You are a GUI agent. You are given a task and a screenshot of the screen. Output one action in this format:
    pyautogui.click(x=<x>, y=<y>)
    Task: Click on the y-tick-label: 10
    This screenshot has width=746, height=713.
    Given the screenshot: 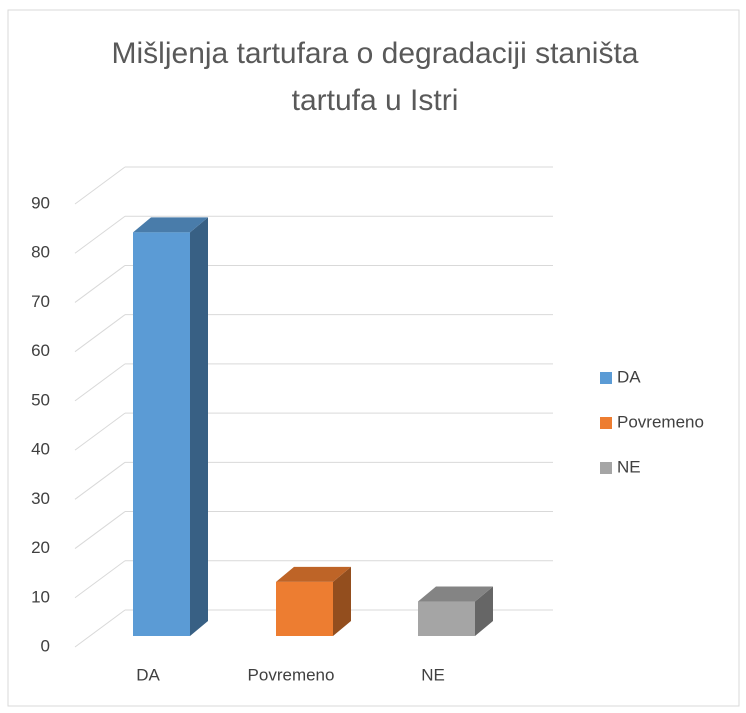 What is the action you would take?
    pyautogui.click(x=40, y=596)
    